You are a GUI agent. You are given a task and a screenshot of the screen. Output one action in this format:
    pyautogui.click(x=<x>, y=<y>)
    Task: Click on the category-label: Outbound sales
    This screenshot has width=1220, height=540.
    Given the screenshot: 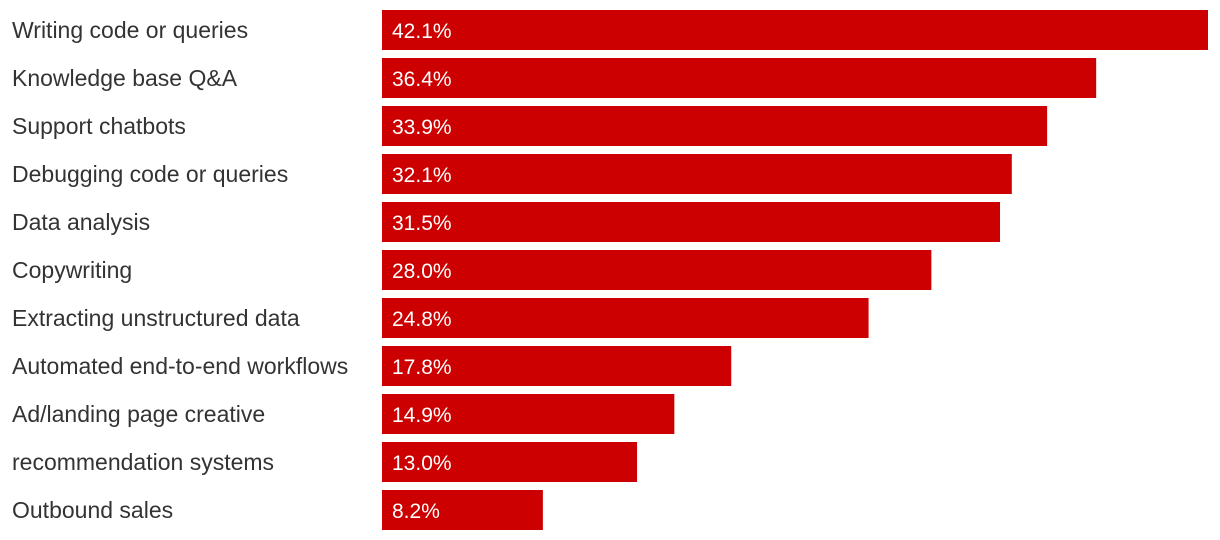 What is the action you would take?
    pyautogui.click(x=92, y=510)
    